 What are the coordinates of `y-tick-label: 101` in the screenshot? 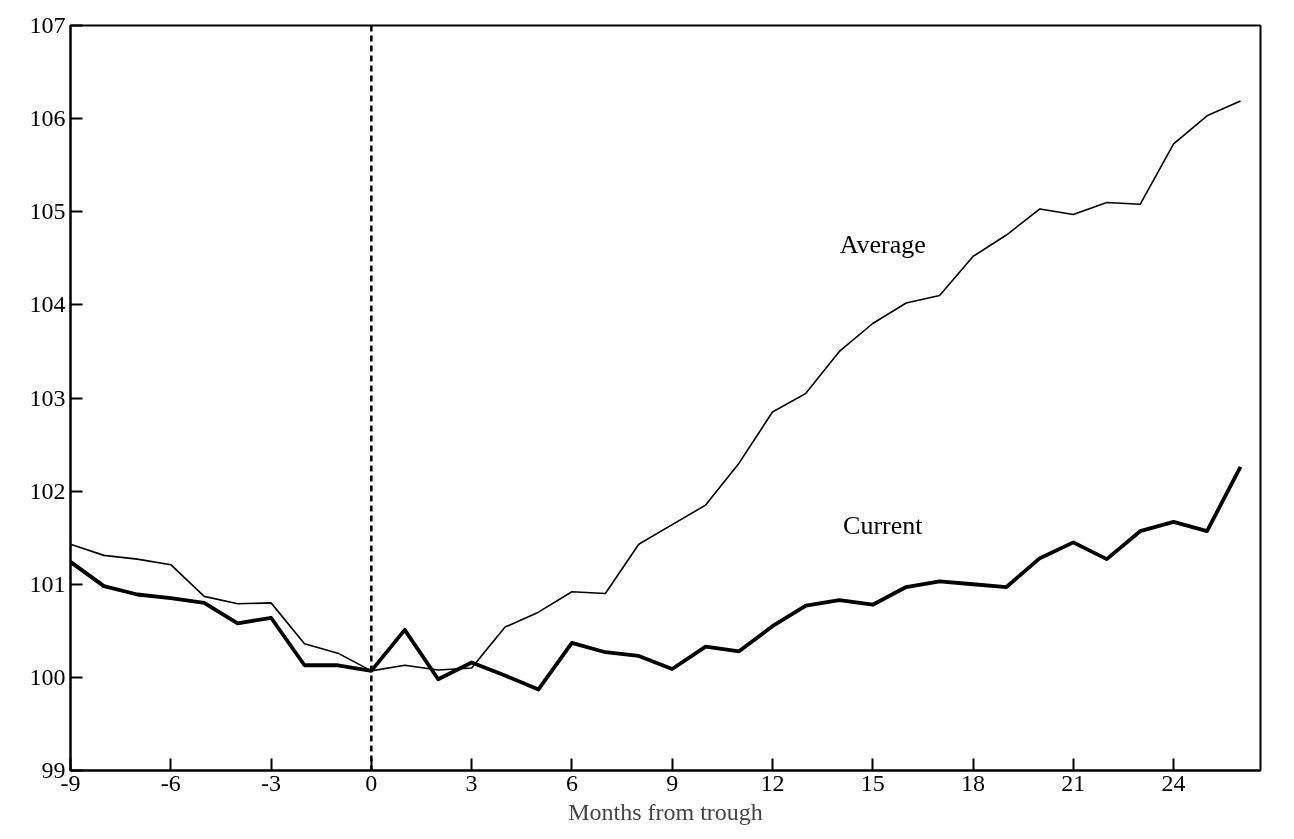 It's located at (47, 583).